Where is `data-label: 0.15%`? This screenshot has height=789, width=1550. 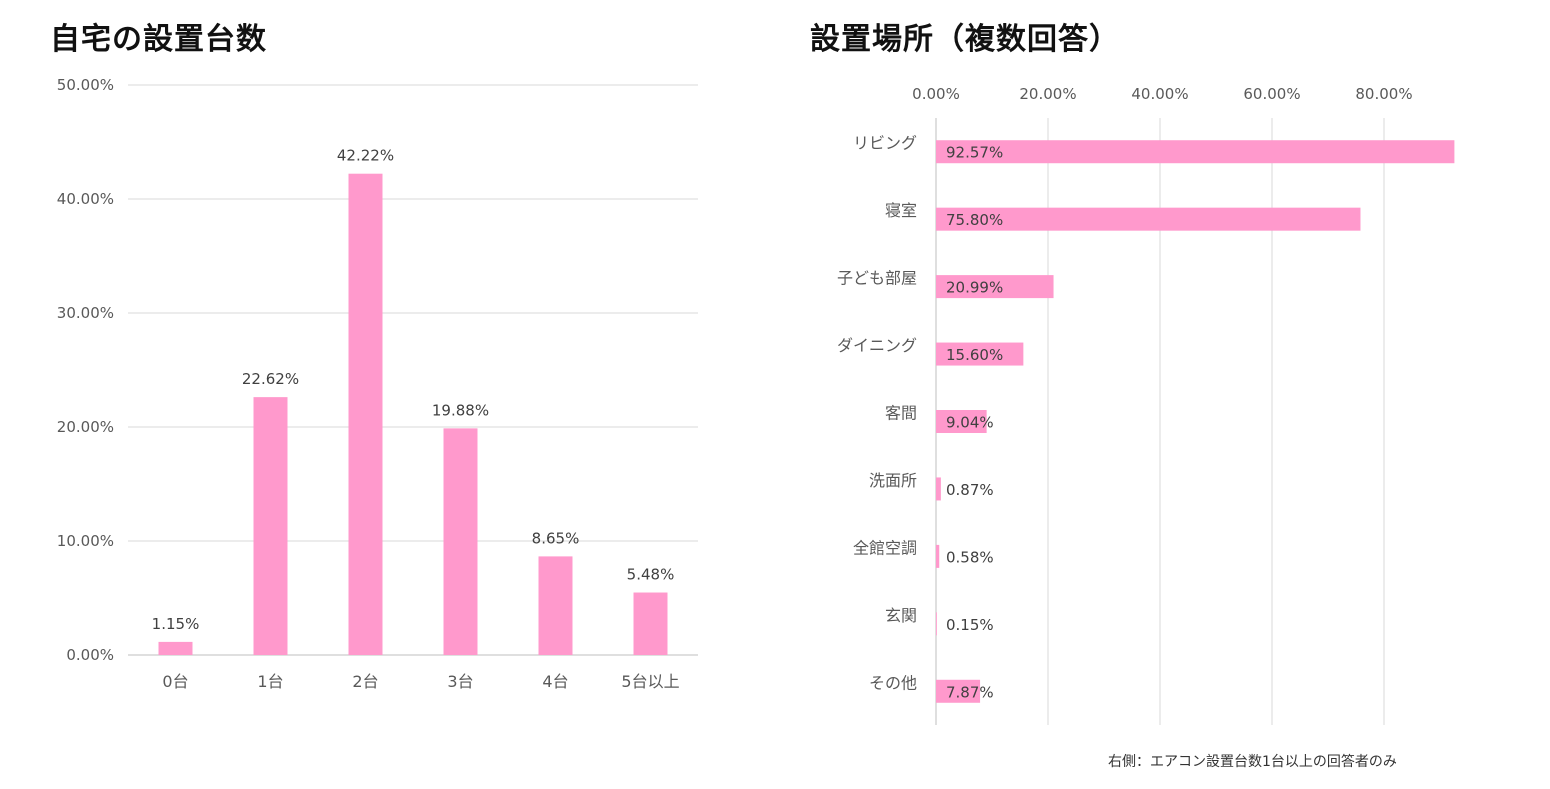 data-label: 0.15% is located at coordinates (970, 625).